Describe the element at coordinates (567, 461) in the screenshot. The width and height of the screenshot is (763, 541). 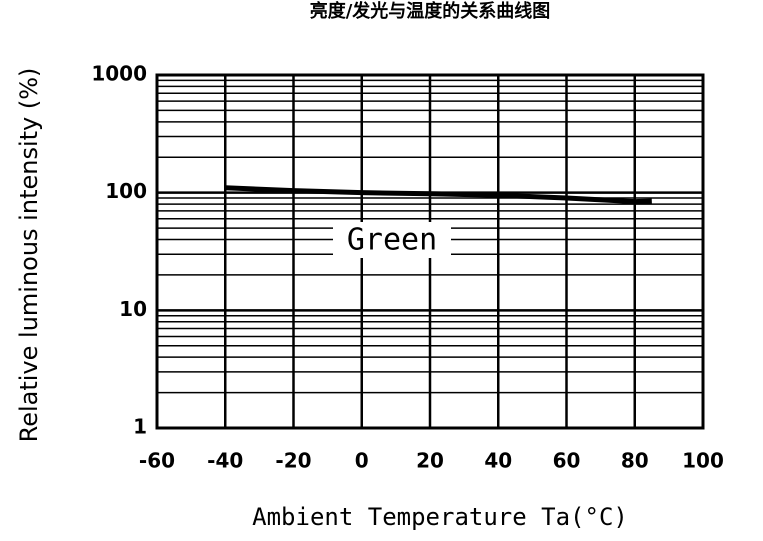
I see `x-tick-label: 60` at that location.